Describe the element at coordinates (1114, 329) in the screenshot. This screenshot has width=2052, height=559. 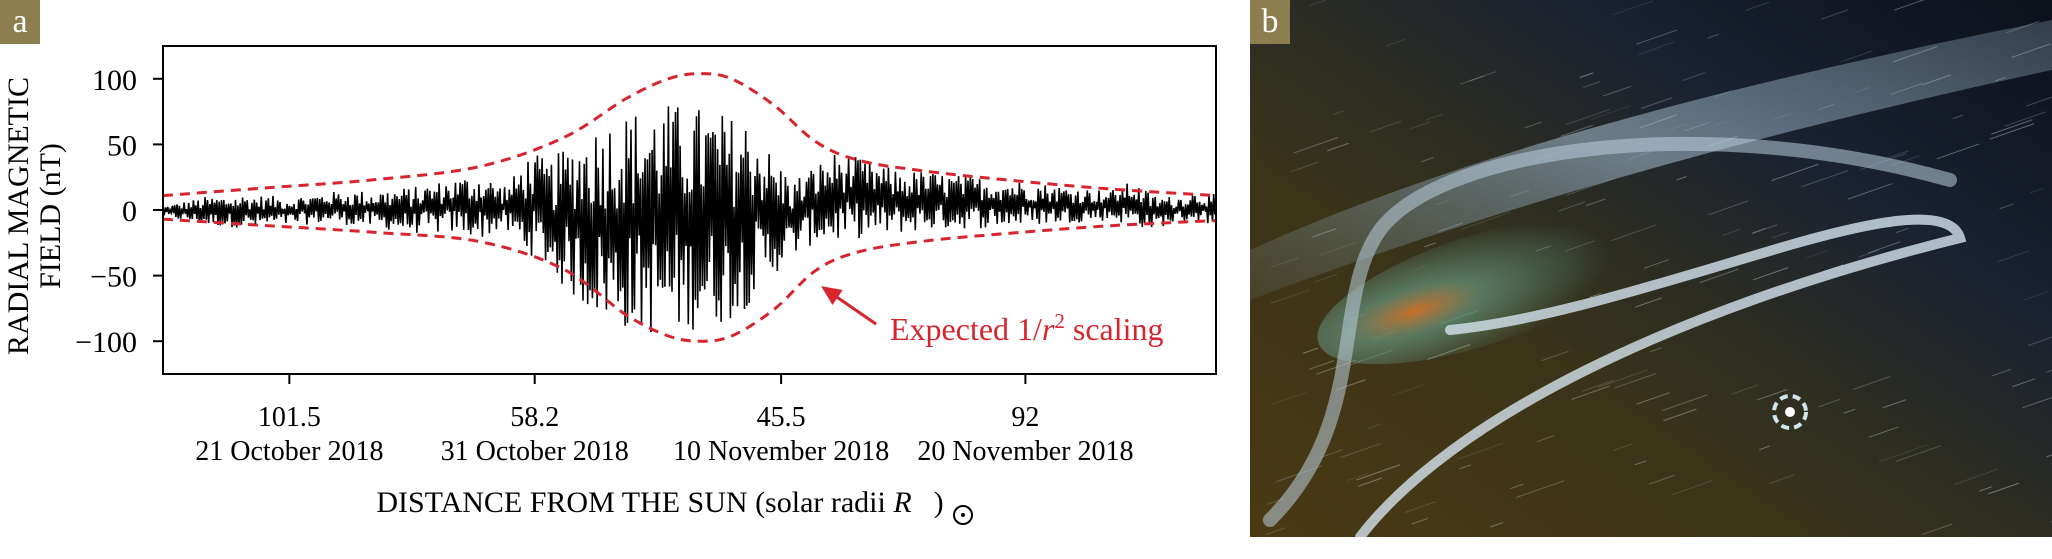
I see `annotation-text-tail: scaling` at that location.